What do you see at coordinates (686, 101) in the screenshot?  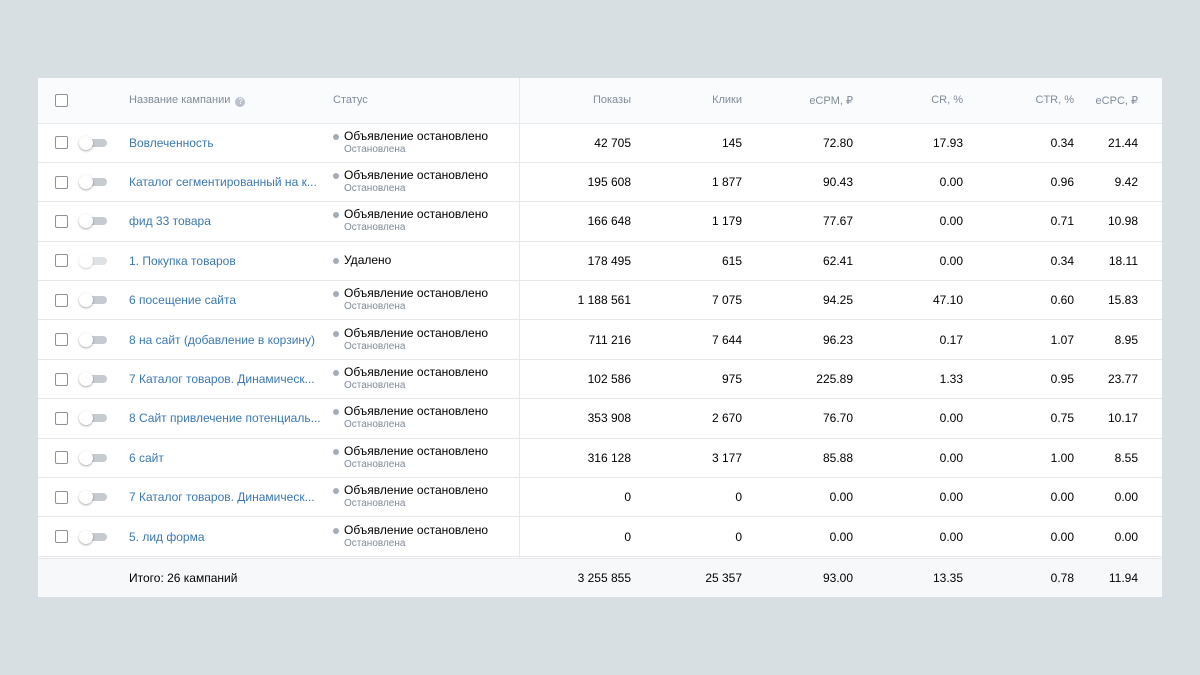 I see `header-clicks: Клики` at bounding box center [686, 101].